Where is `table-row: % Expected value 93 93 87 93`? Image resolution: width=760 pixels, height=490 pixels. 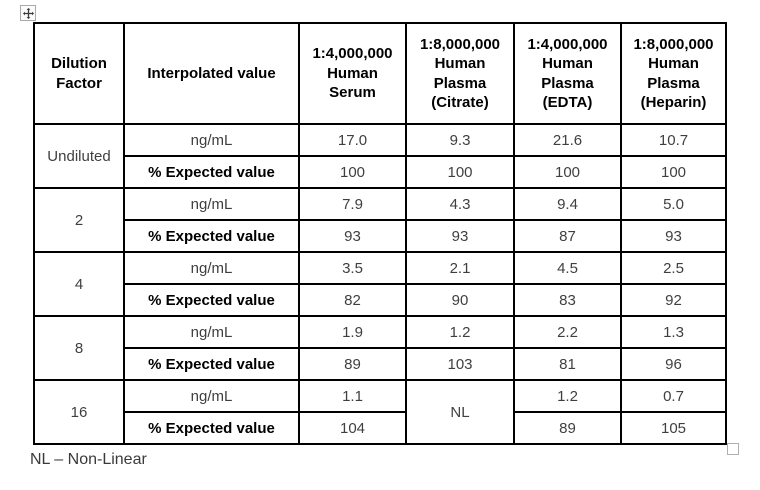 table-row: % Expected value 93 93 87 93 is located at coordinates (380, 236).